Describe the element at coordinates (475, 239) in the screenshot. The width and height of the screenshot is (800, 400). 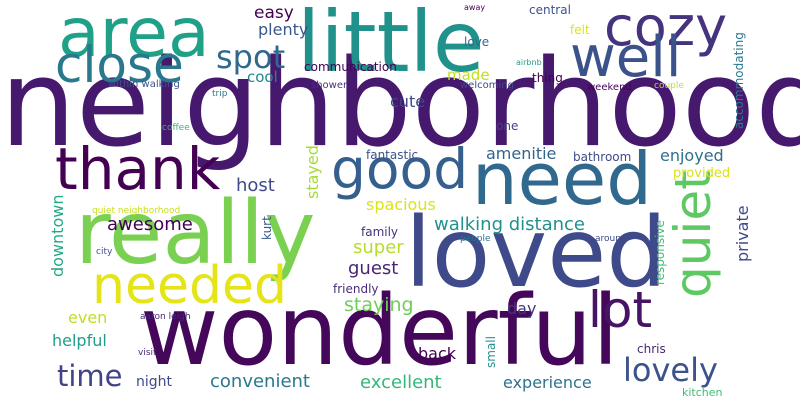
I see `cloud-word: people` at that location.